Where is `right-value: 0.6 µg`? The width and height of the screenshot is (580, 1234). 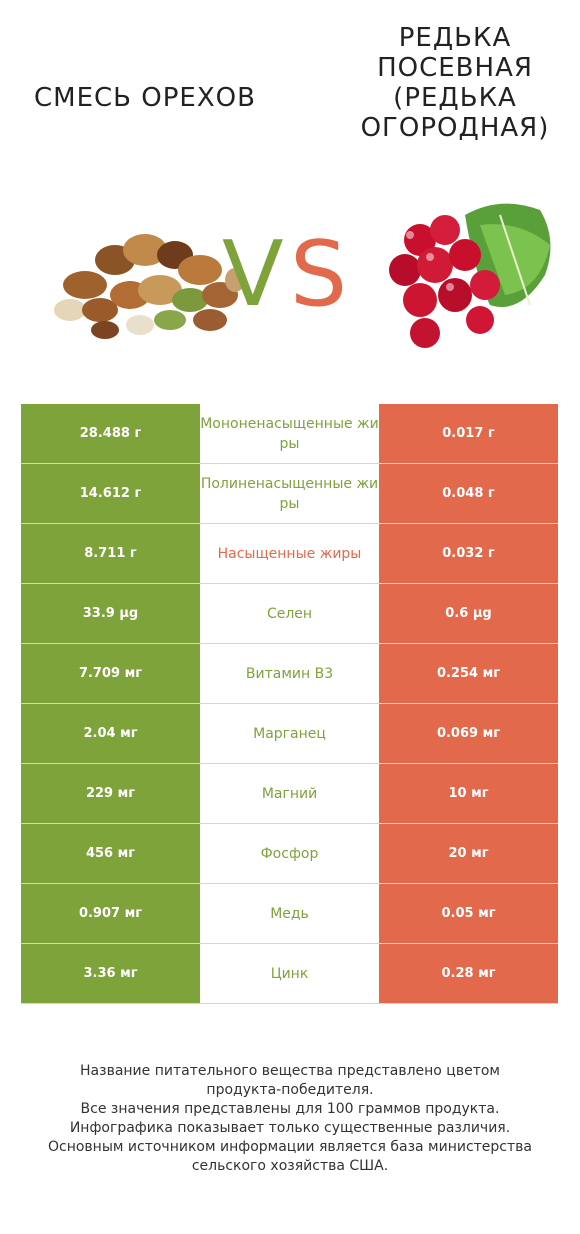 right-value: 0.6 µg is located at coordinates (468, 613).